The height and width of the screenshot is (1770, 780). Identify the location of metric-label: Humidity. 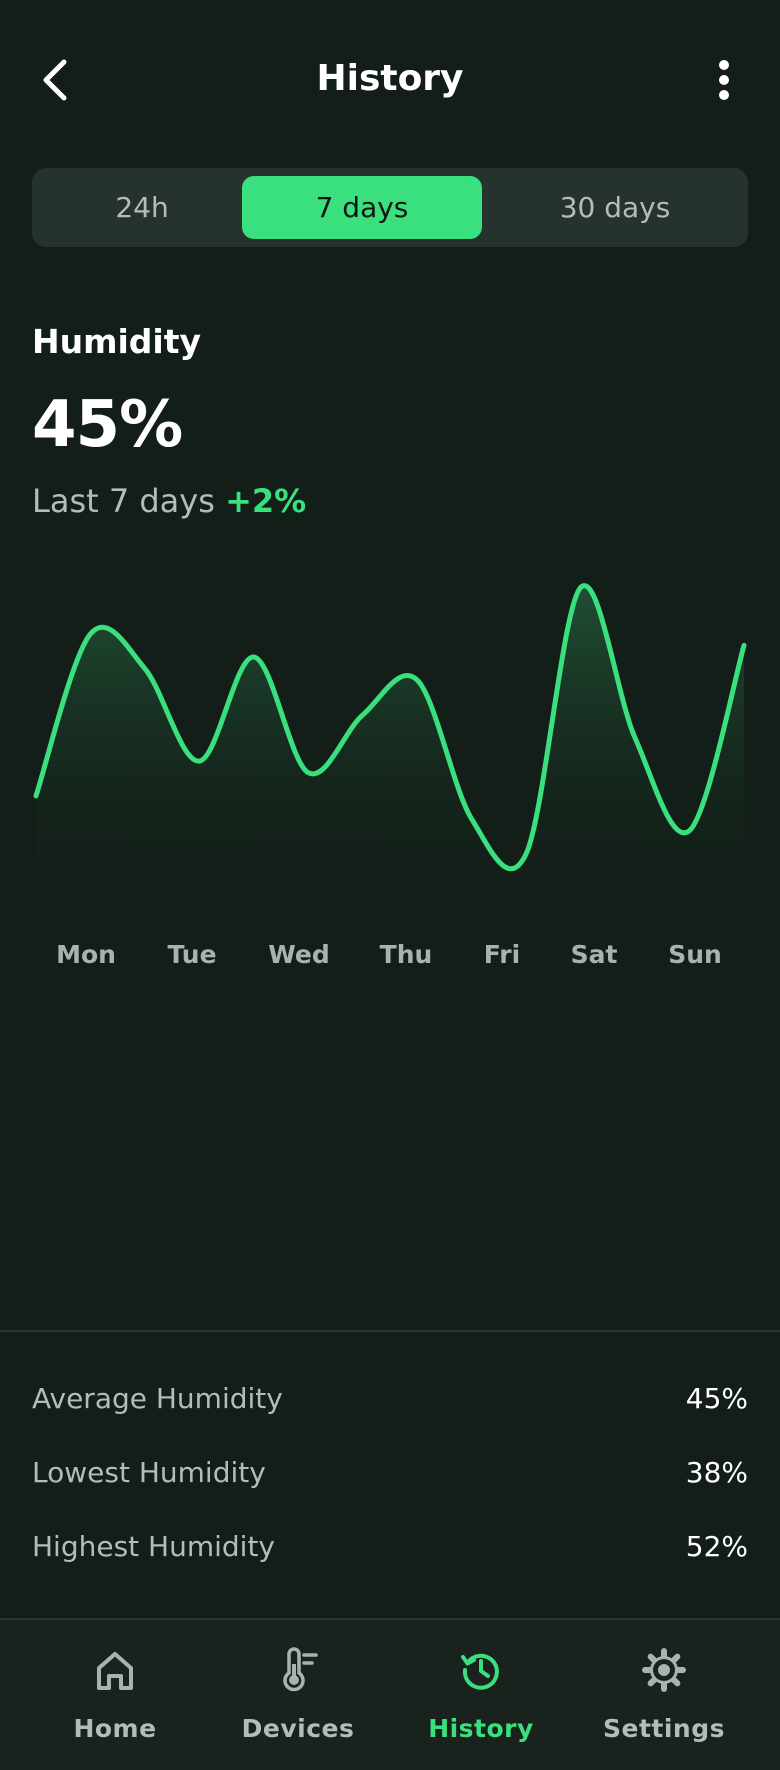
(117, 341).